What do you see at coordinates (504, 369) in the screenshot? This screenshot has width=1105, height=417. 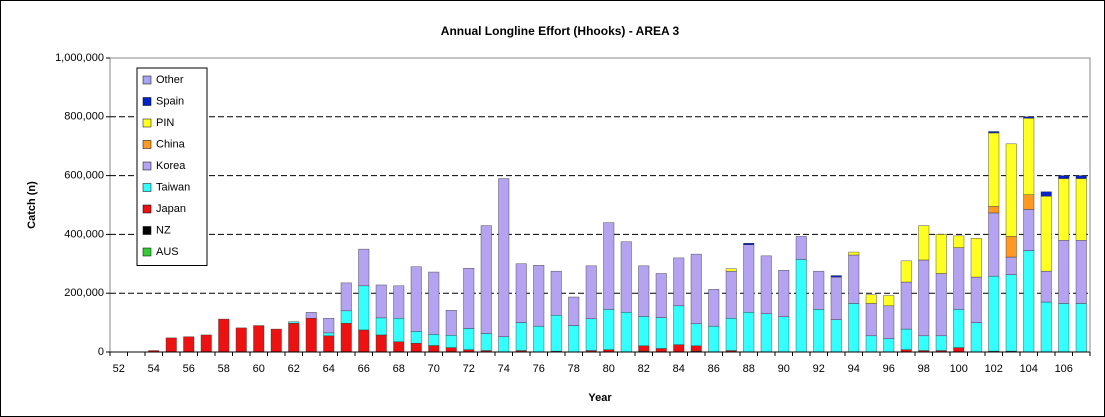 I see `x-tick-label: 74` at bounding box center [504, 369].